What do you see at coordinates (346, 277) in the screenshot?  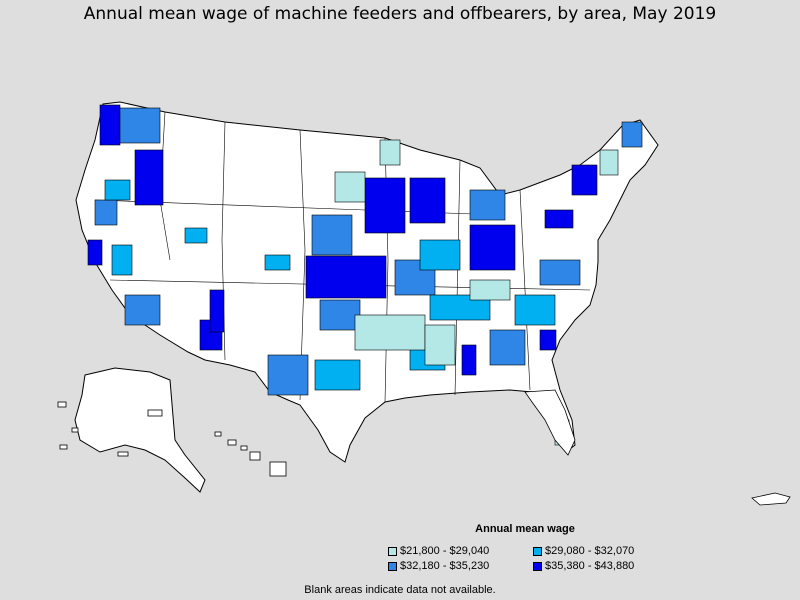 I see `region-kansas` at bounding box center [346, 277].